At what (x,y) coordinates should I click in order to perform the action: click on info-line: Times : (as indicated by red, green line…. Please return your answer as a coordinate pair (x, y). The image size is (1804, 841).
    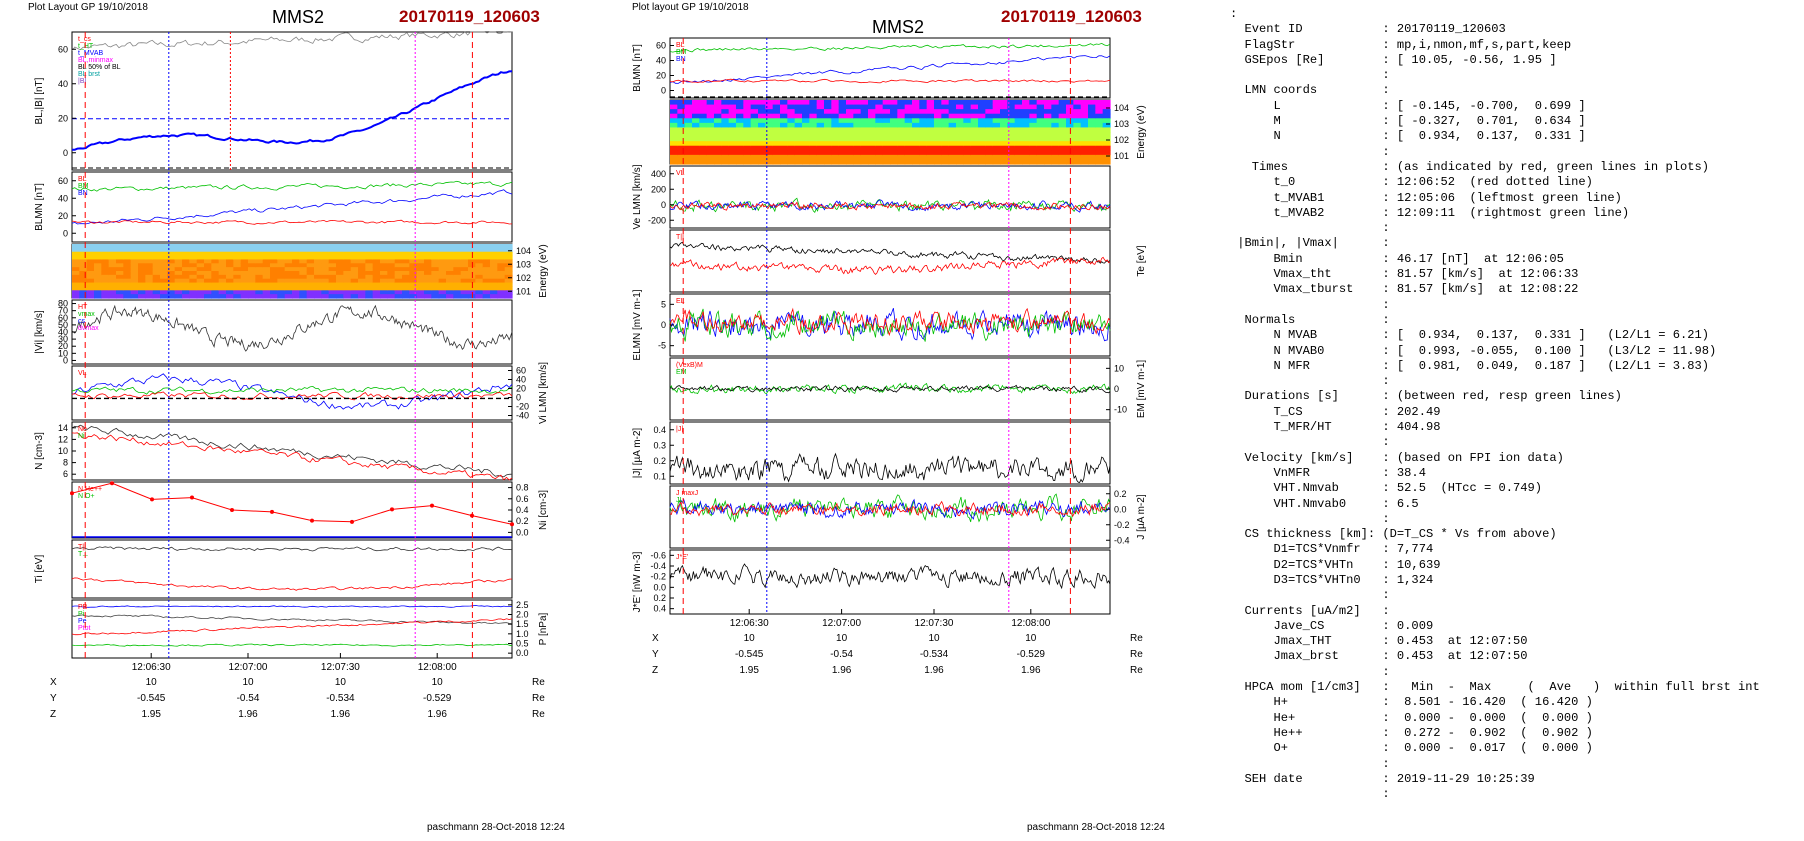
    Looking at the image, I should click on (1469, 166).